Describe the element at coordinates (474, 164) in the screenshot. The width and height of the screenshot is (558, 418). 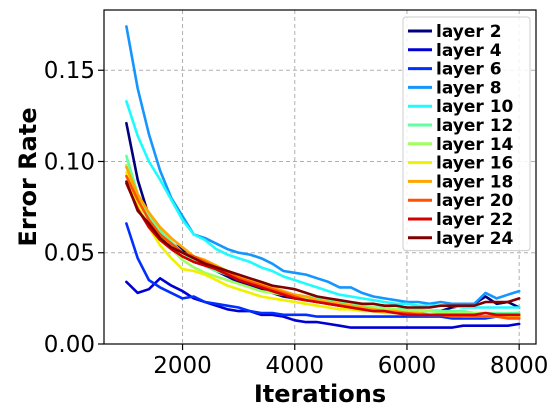
I see `legend-label: layer 16` at that location.